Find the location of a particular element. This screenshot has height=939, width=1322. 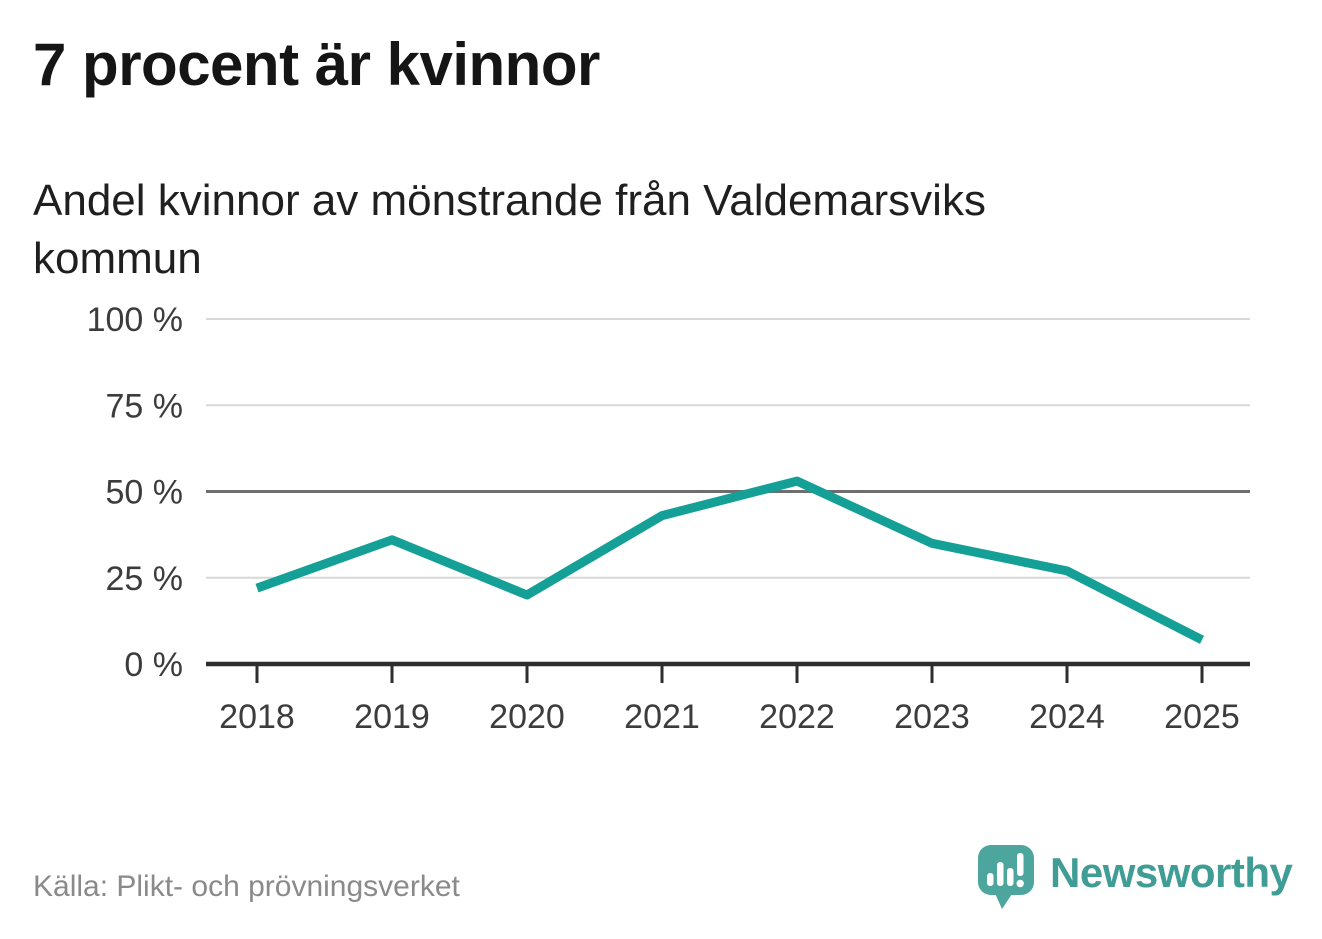

logo-bubble is located at coordinates (1006, 870).